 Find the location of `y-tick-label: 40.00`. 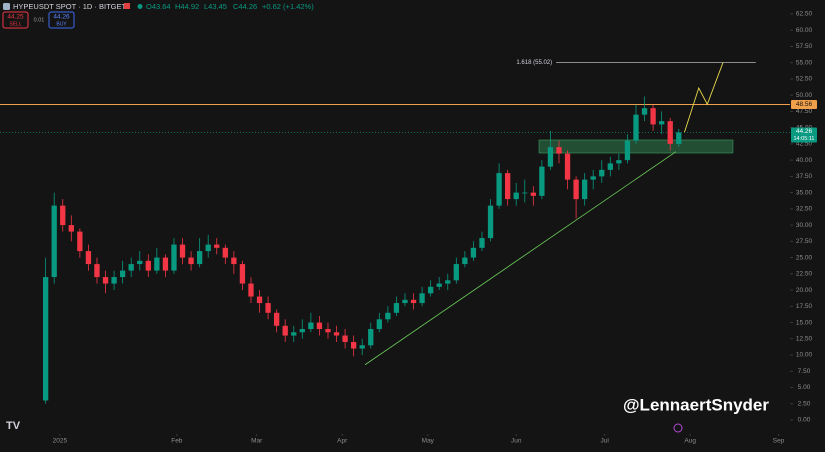

y-tick-label: 40.00 is located at coordinates (804, 160).